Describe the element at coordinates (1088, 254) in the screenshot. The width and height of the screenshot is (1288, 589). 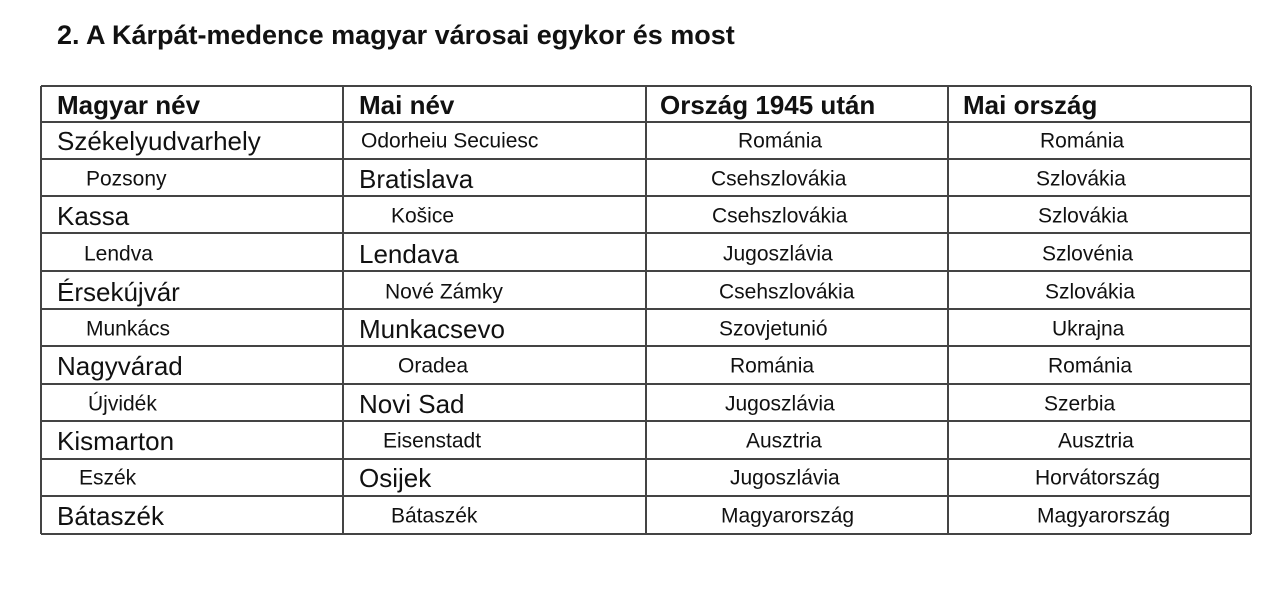
I see `table-cell: Szlovénia` at that location.